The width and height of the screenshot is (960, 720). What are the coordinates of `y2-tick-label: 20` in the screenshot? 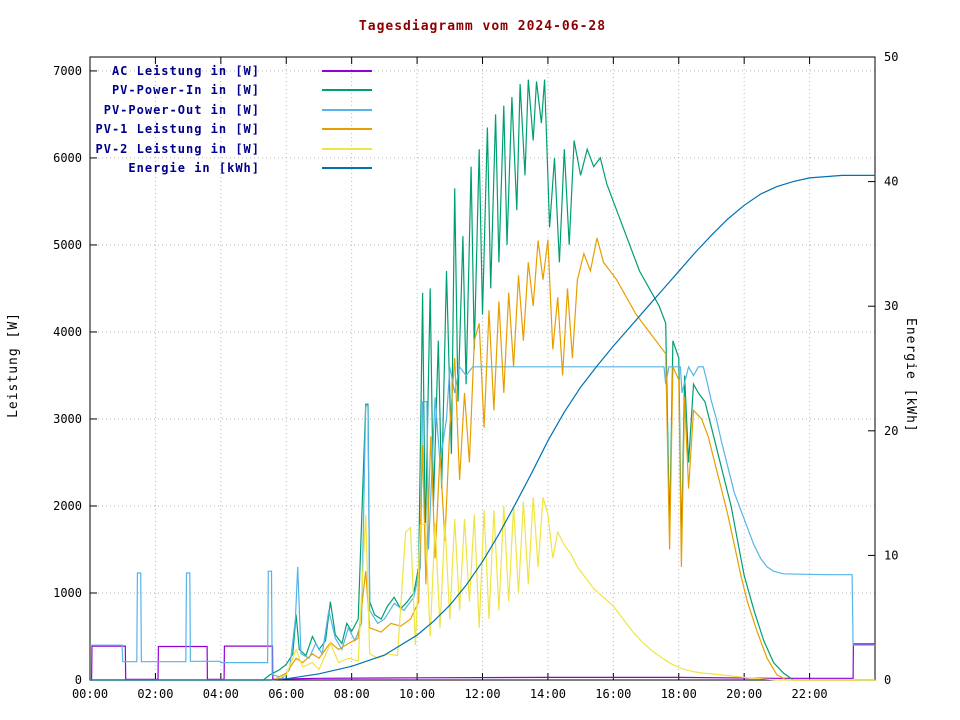 It's located at (891, 431).